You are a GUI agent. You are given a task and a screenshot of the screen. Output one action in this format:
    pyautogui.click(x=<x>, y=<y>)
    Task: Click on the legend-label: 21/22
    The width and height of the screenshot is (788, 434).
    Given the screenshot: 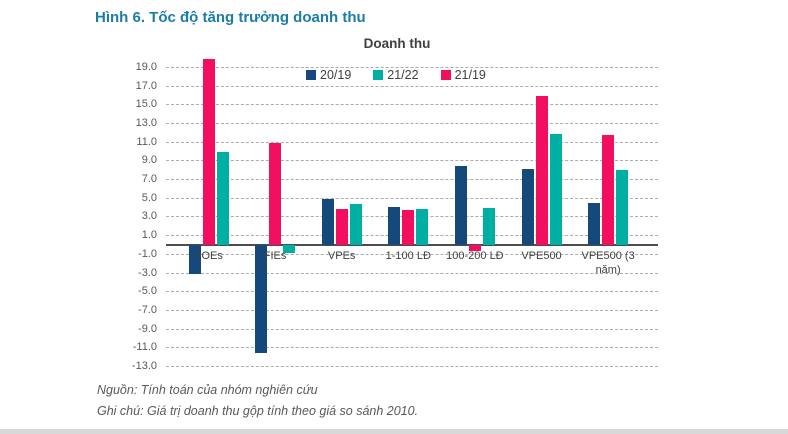 What is the action you would take?
    pyautogui.click(x=403, y=75)
    